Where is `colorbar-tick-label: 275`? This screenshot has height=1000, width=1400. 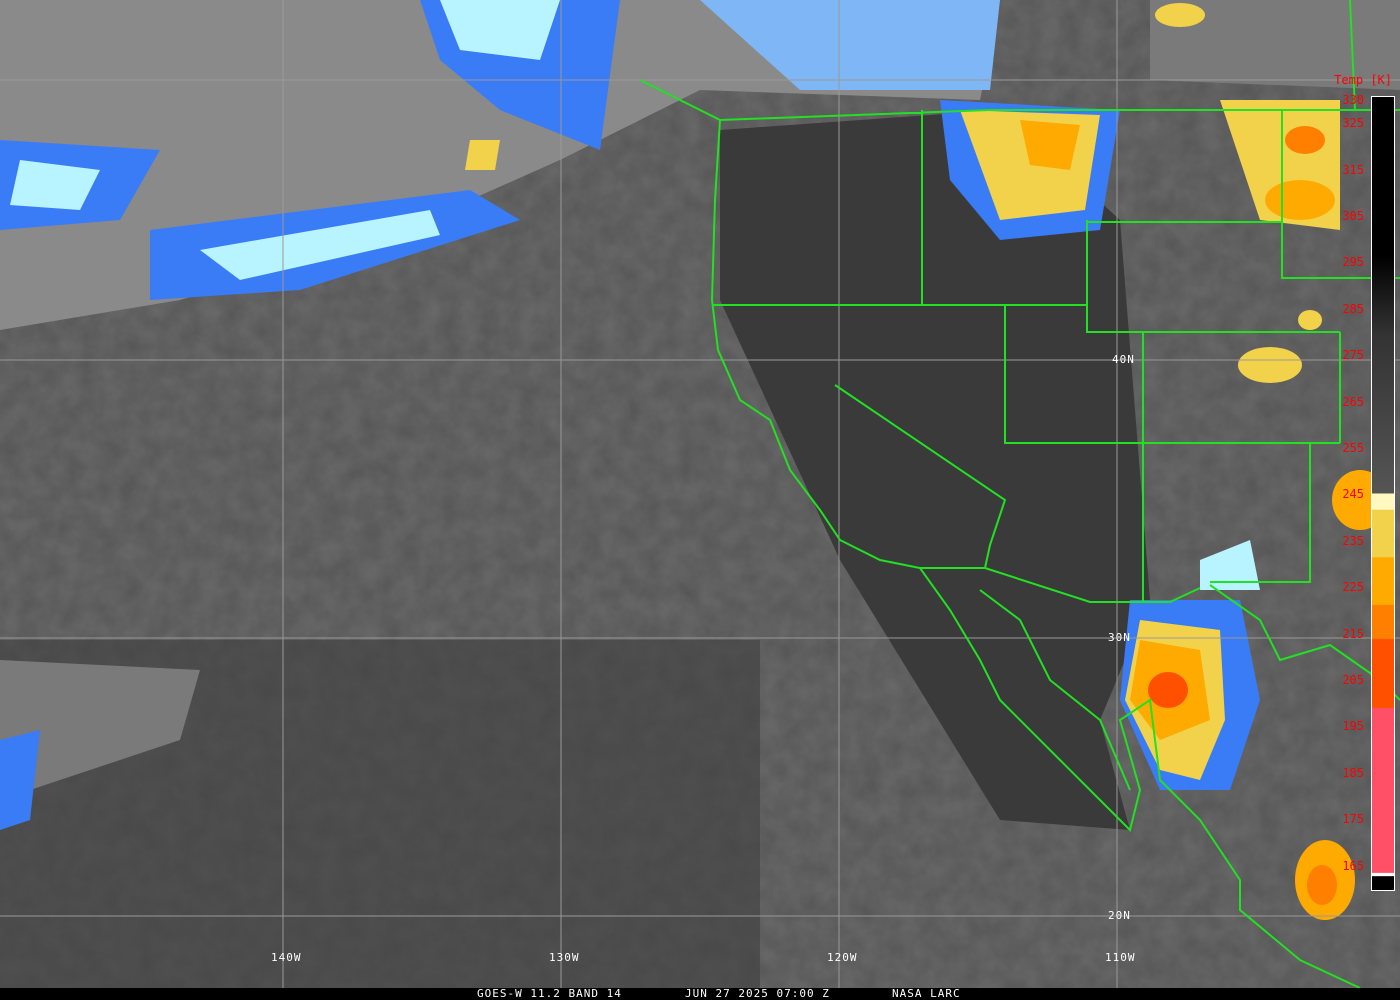
colorbar-tick-label: 275 is located at coordinates (1353, 355).